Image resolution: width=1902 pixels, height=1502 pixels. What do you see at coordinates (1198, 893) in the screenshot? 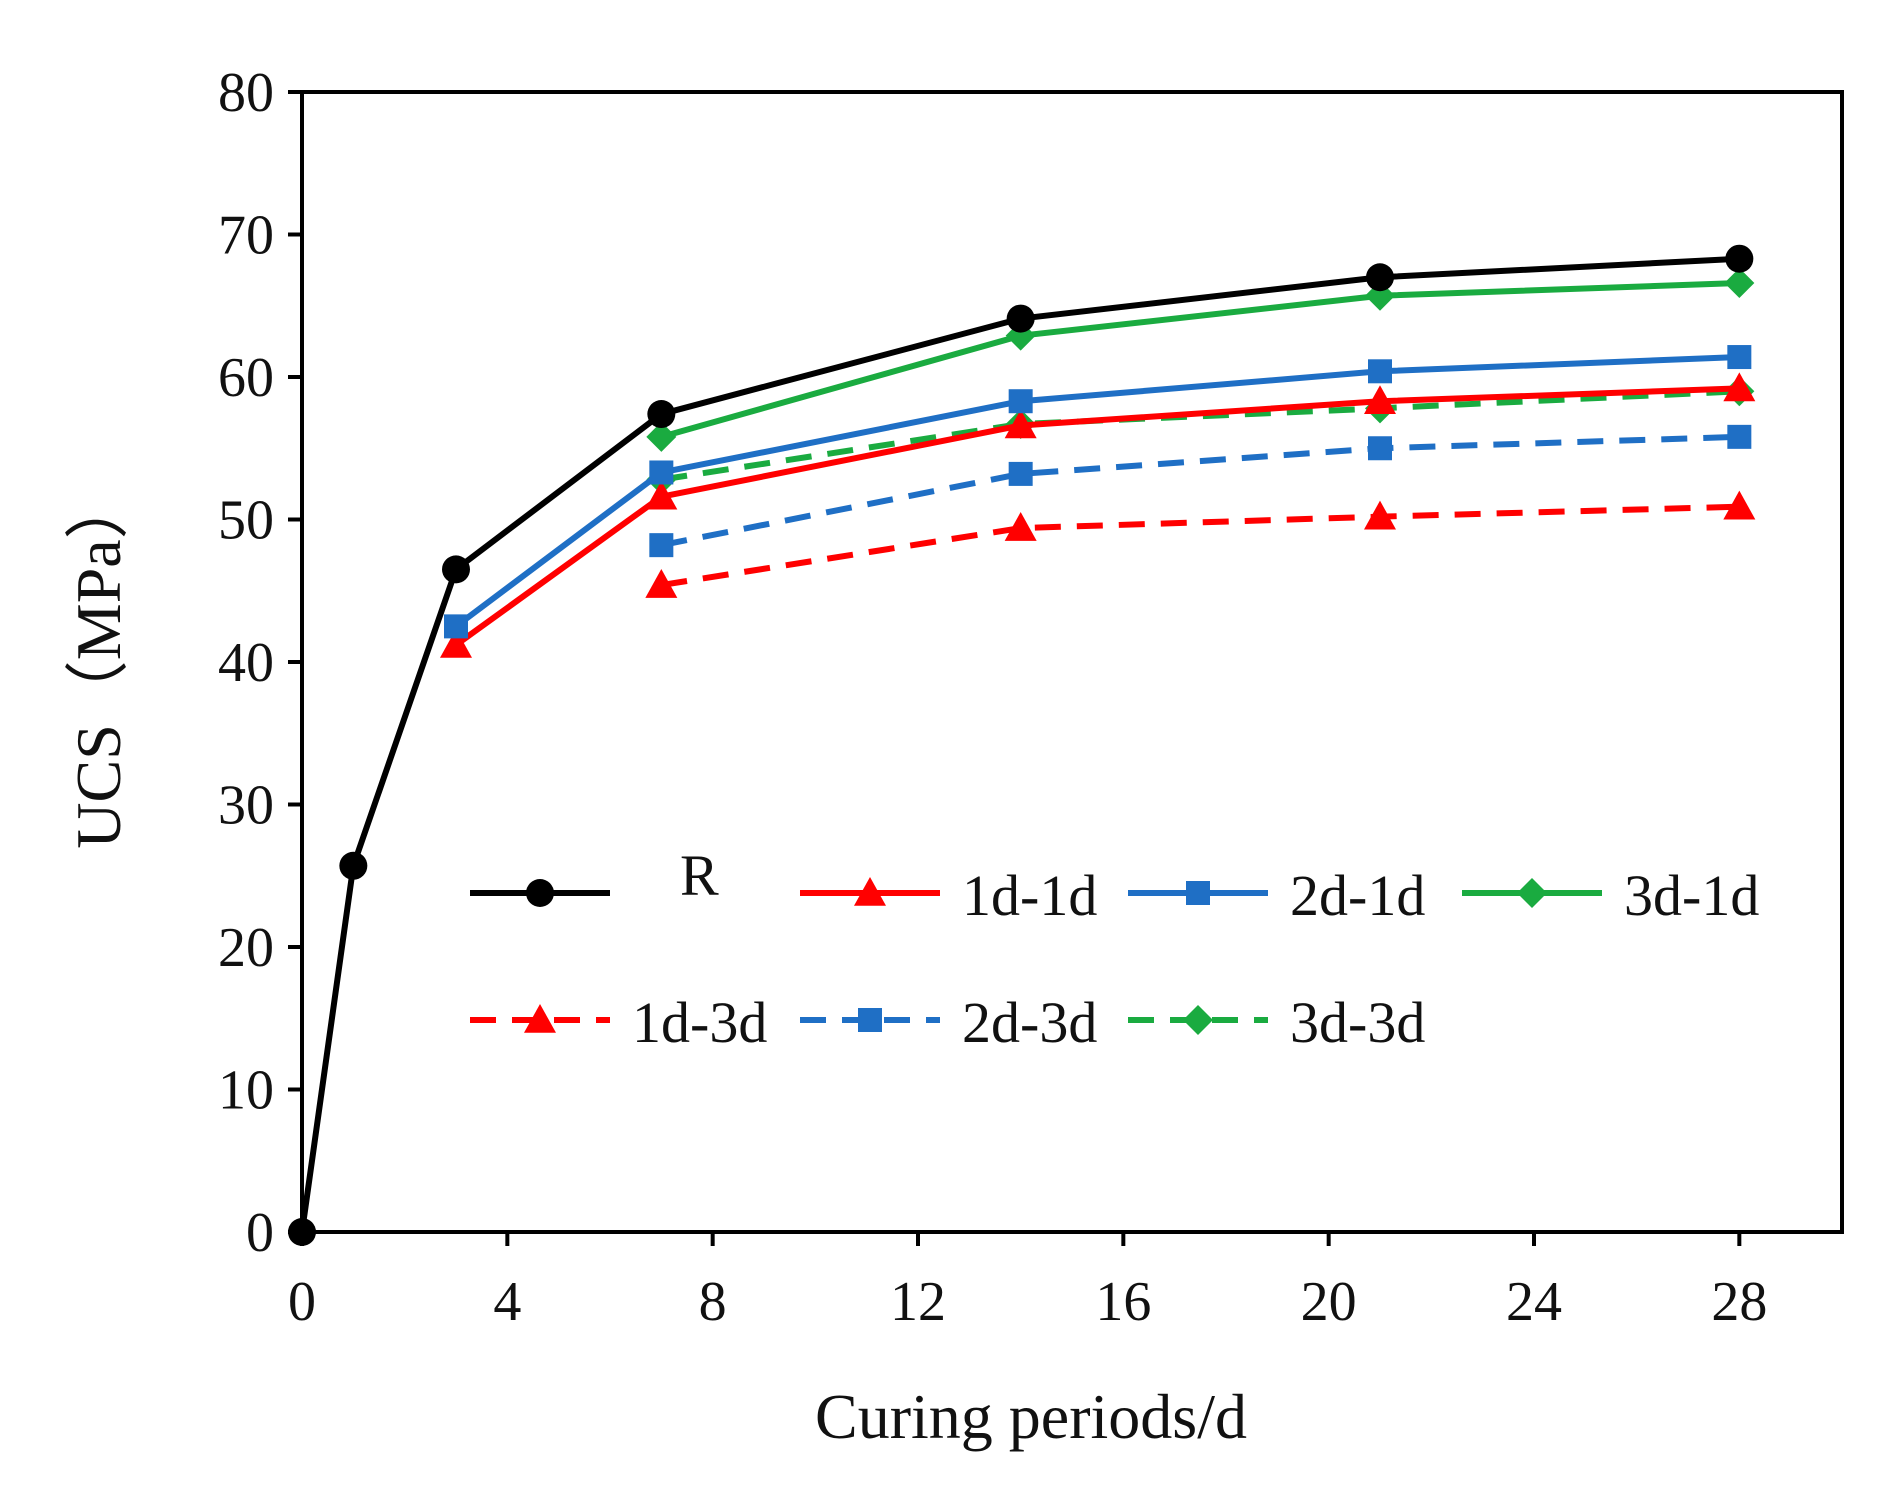
I see `legend-marker-2d-1d` at bounding box center [1198, 893].